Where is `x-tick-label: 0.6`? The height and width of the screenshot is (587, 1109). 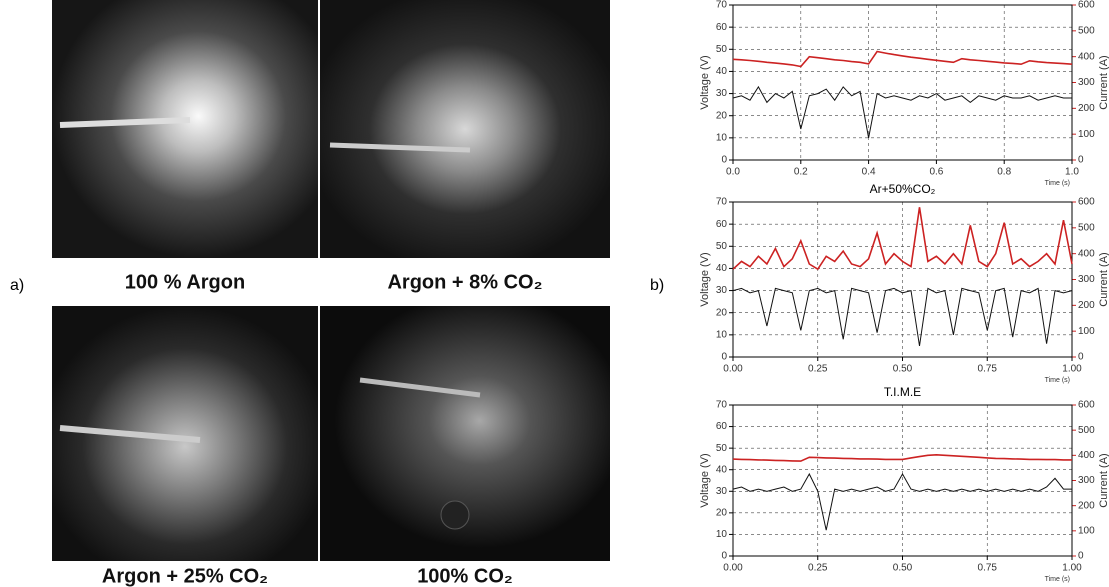 x-tick-label: 0.6 is located at coordinates (936, 172).